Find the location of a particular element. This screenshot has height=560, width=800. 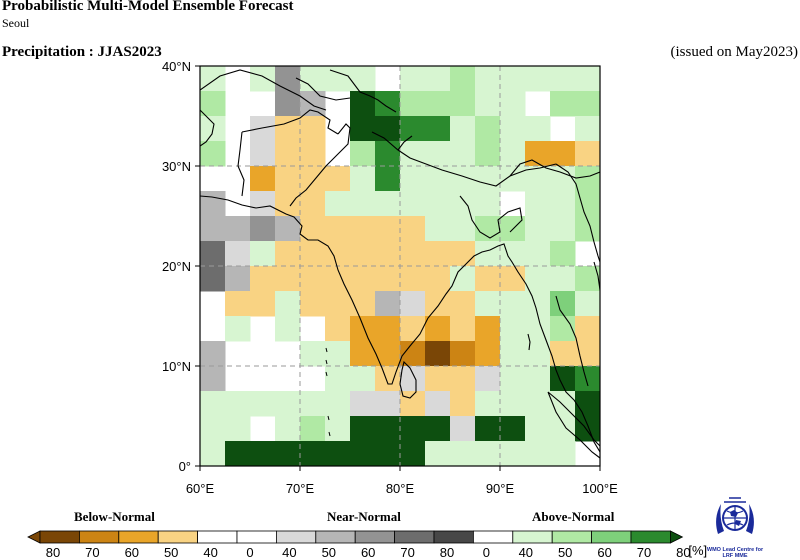

border-laos is located at coordinates (596, 276).